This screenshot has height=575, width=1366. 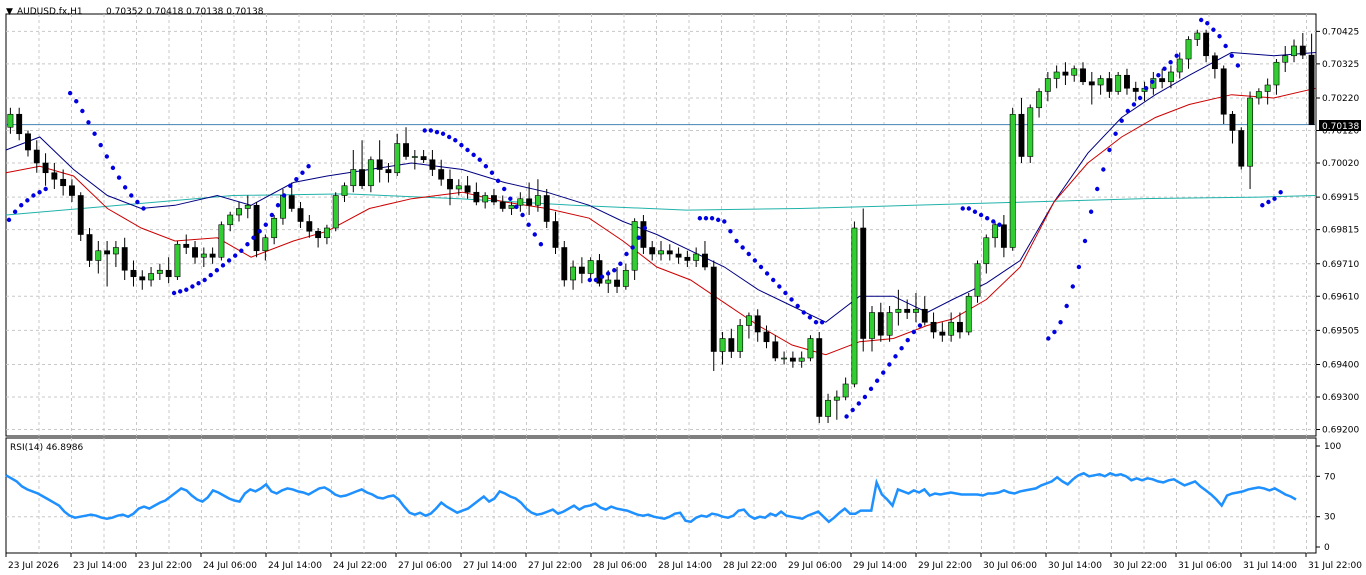 What do you see at coordinates (1340, 32) in the screenshot?
I see `price-tick-label: 0.70425` at bounding box center [1340, 32].